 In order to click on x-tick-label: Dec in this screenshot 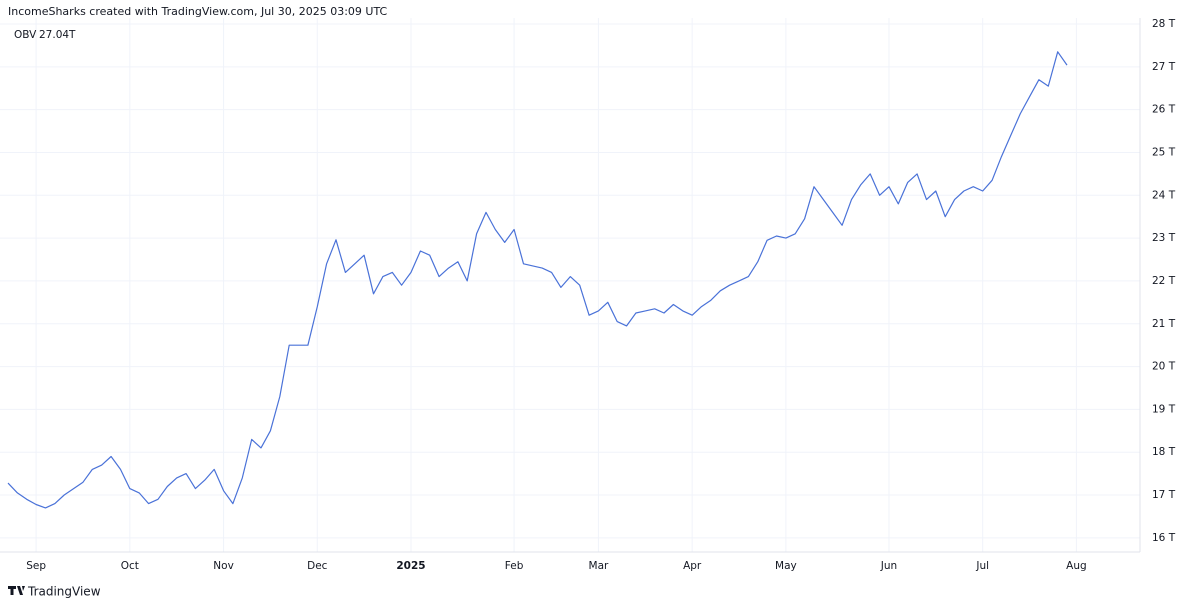, I will do `click(317, 566)`.